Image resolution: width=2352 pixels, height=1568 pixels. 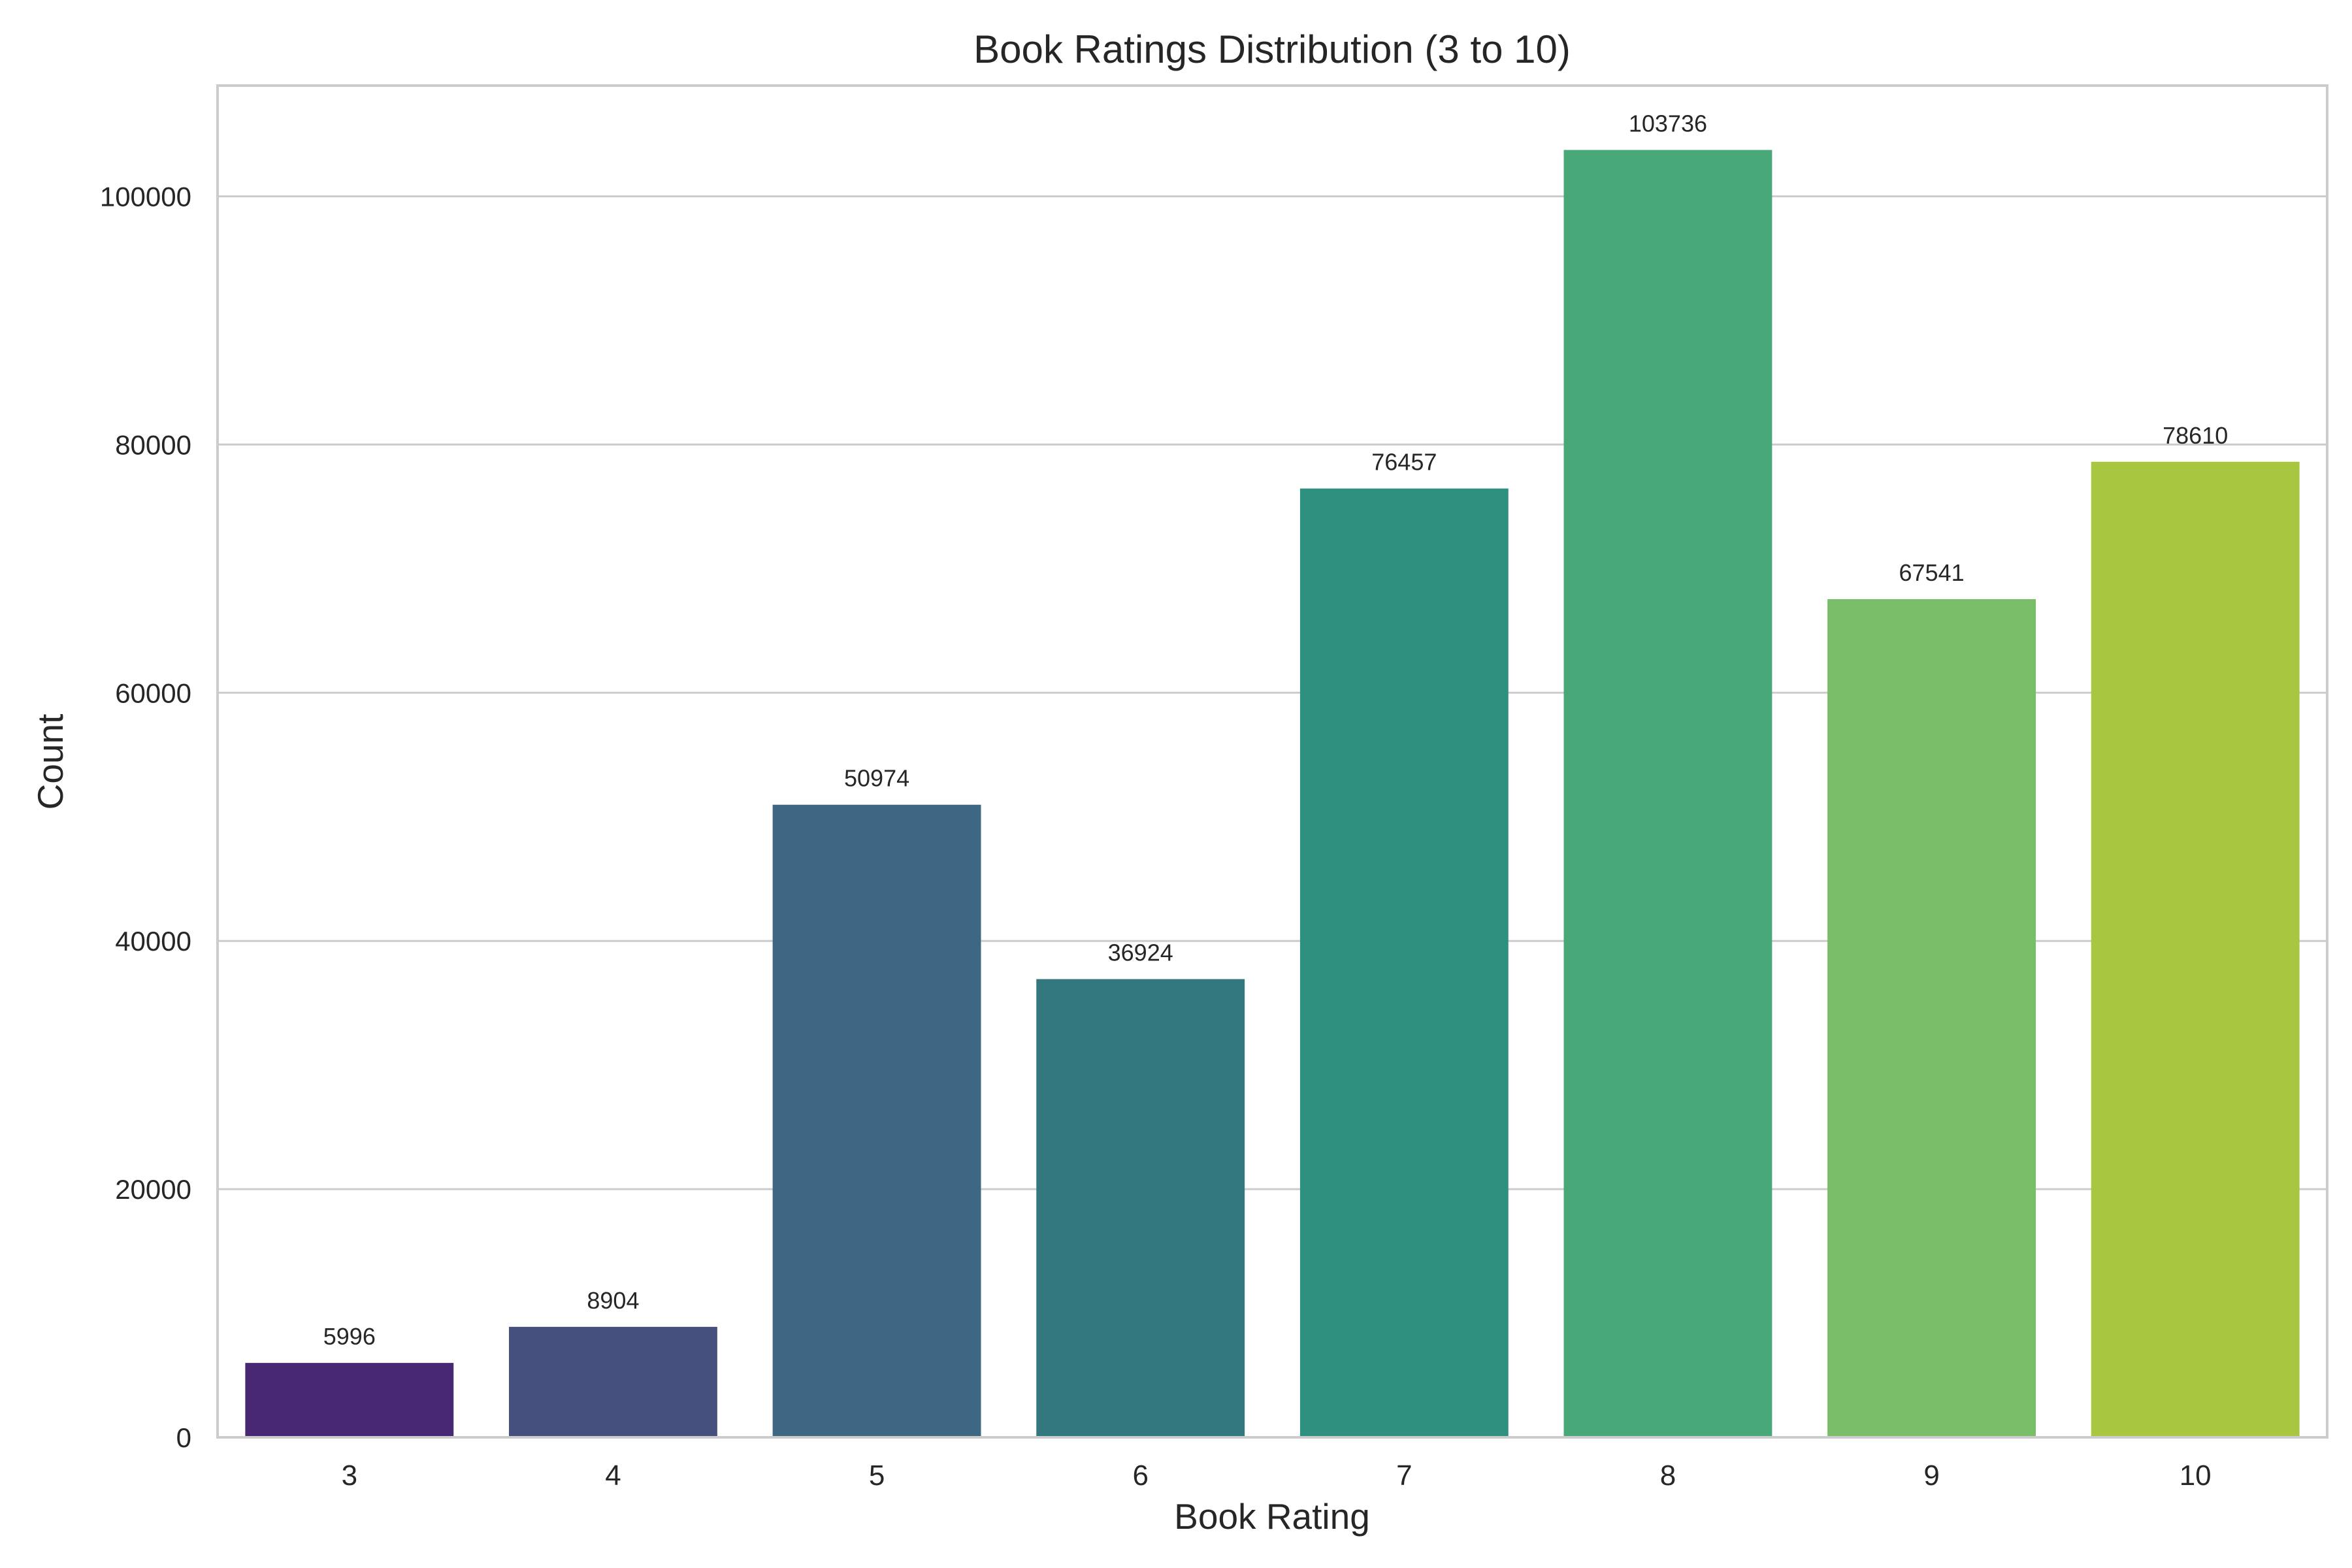 What do you see at coordinates (1668, 123) in the screenshot?
I see `bar-value-label: 103736` at bounding box center [1668, 123].